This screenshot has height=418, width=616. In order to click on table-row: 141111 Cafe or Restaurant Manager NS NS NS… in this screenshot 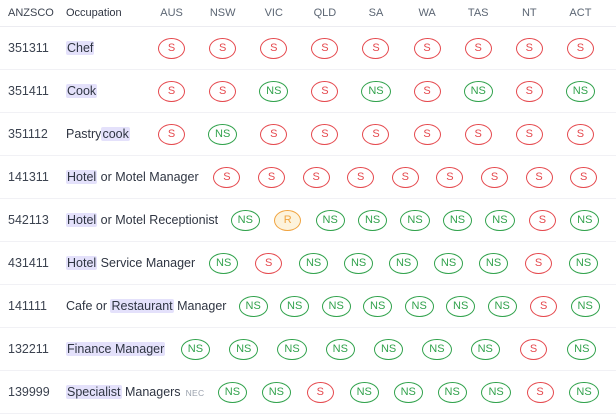, I will do `click(308, 306)`.